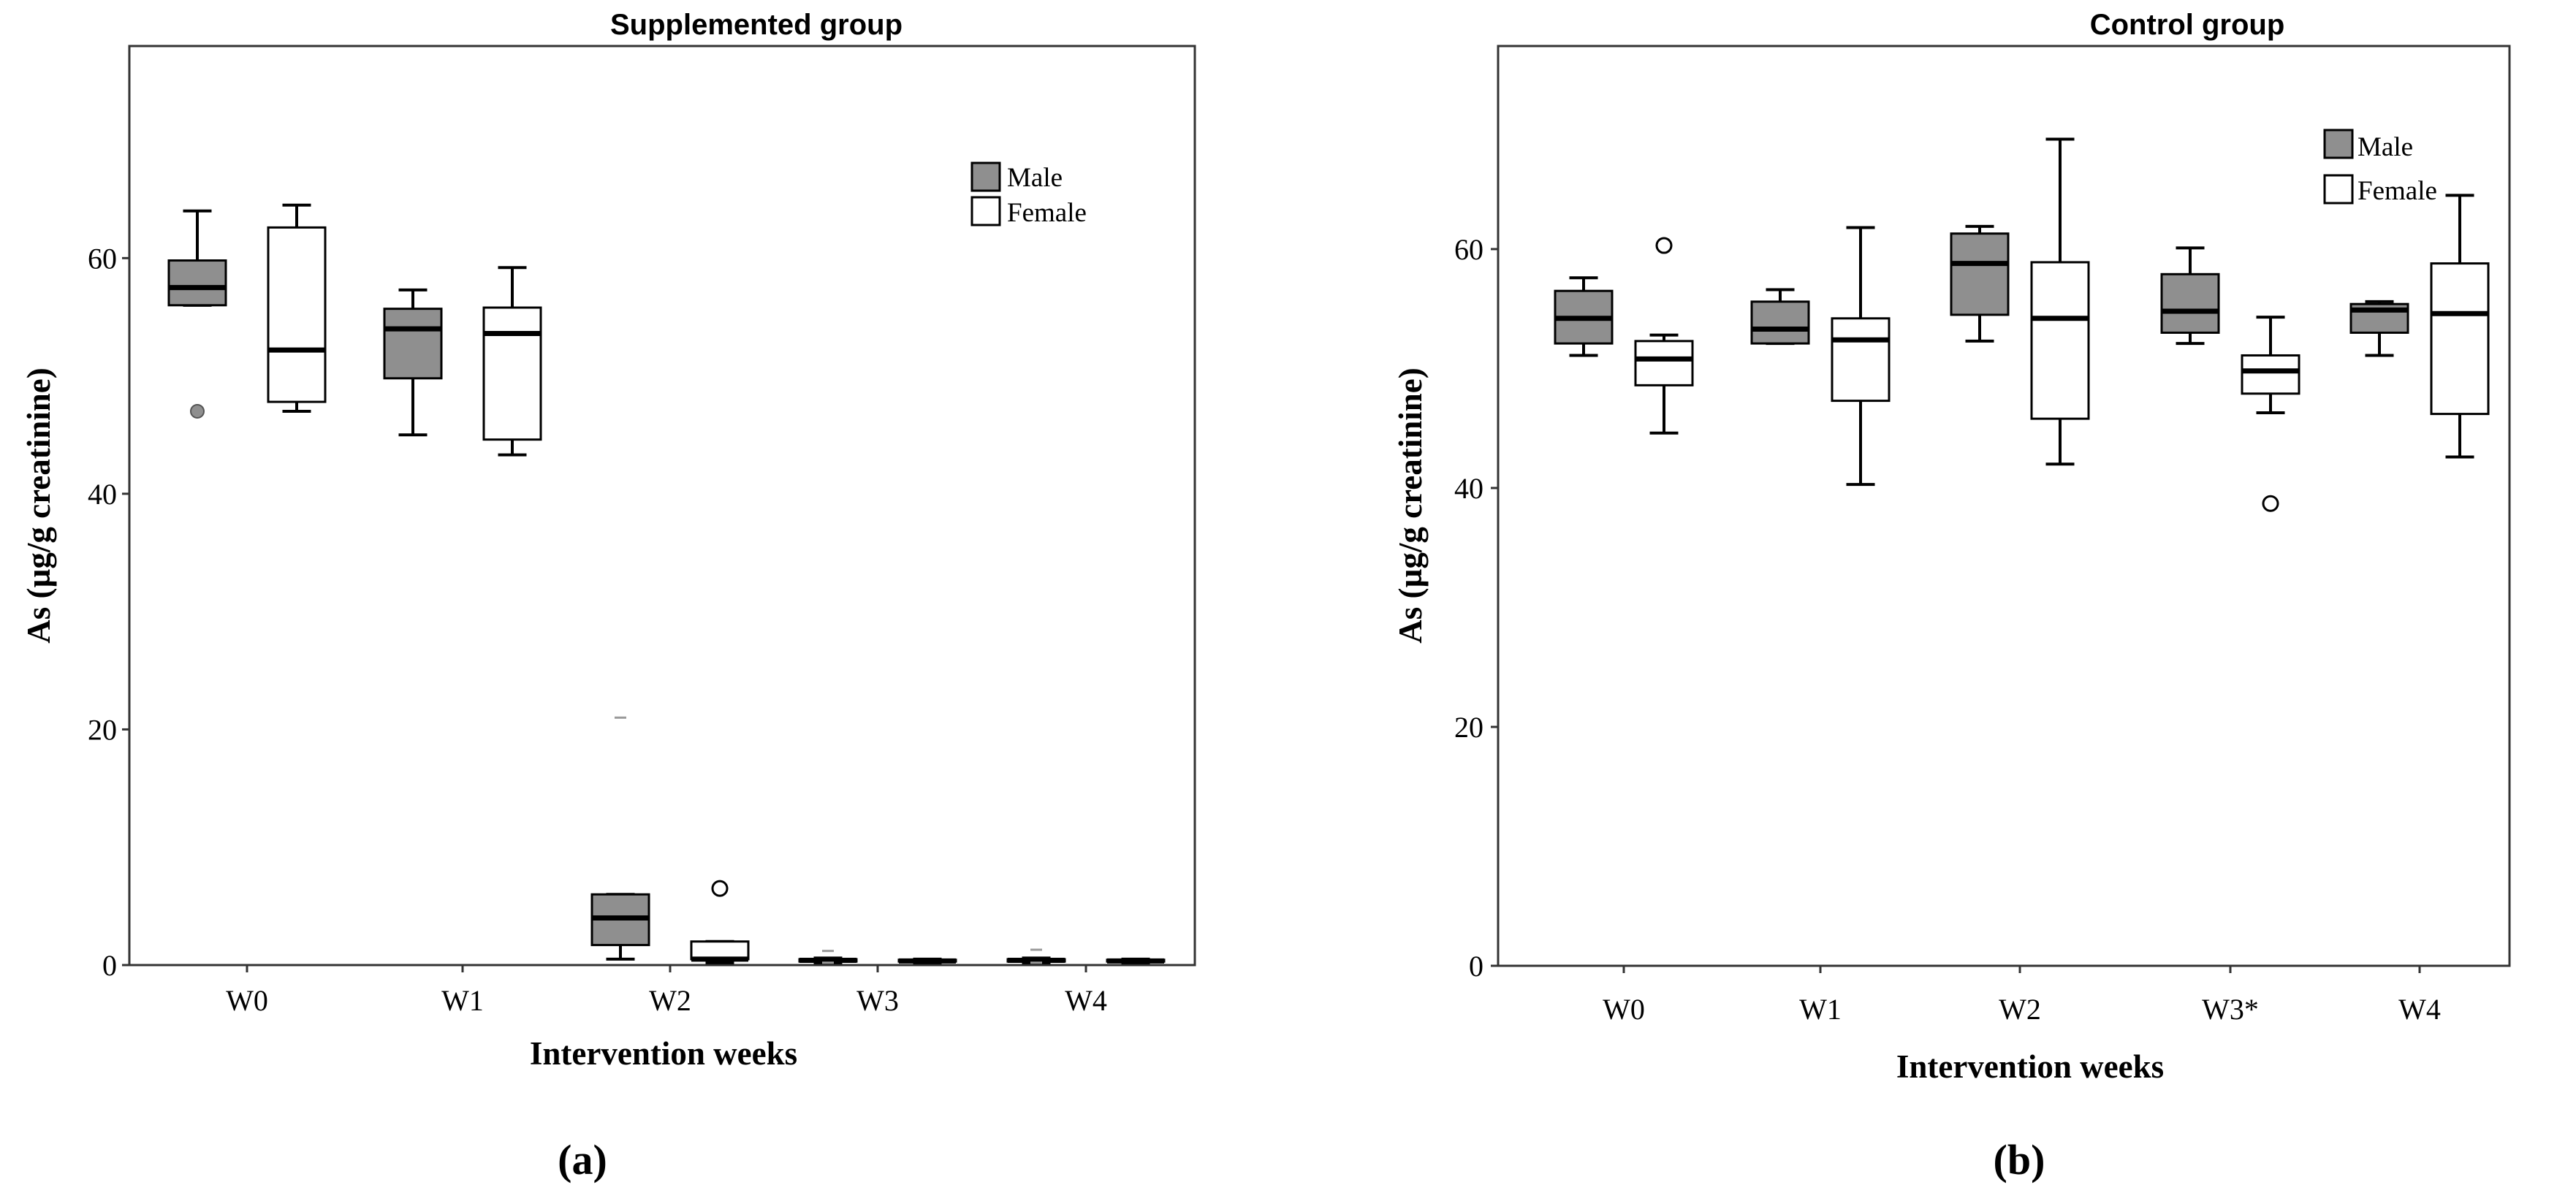 The height and width of the screenshot is (1193, 2576). I want to click on chart-title: Control group, so click(2187, 25).